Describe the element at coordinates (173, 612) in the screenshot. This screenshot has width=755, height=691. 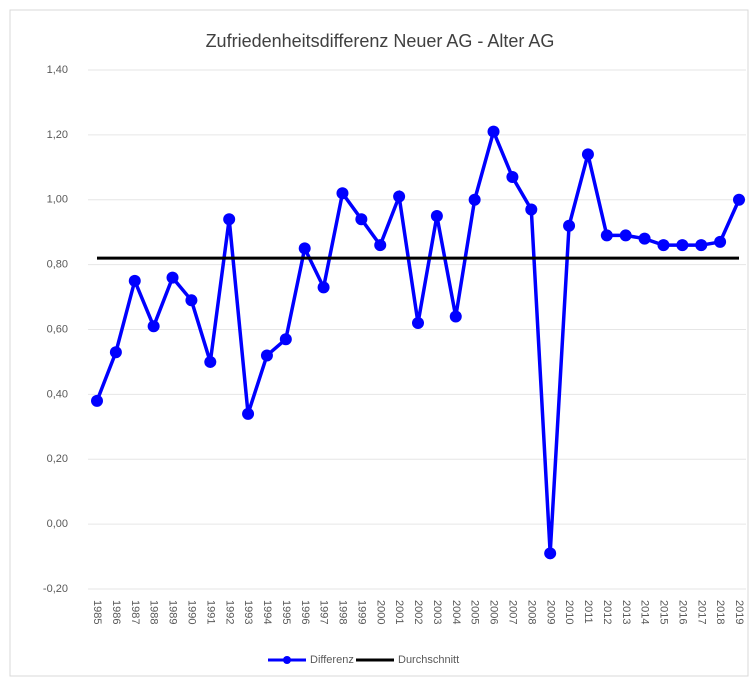
I see `x-tick-label: 1989` at that location.